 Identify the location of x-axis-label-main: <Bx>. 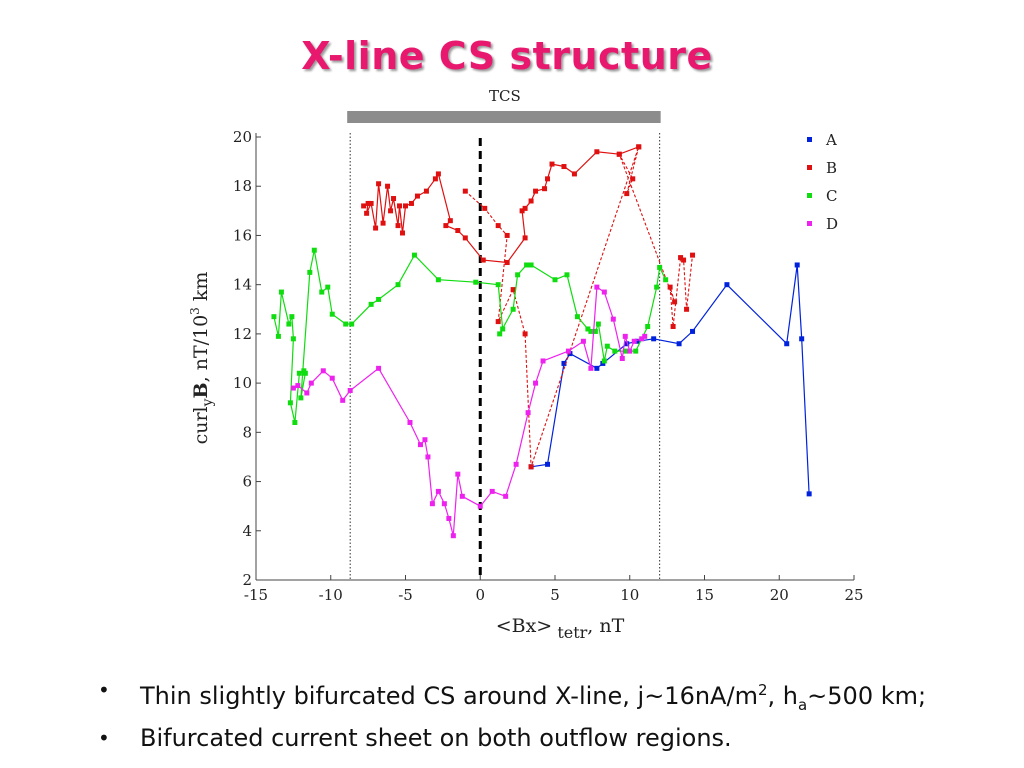
(524, 626).